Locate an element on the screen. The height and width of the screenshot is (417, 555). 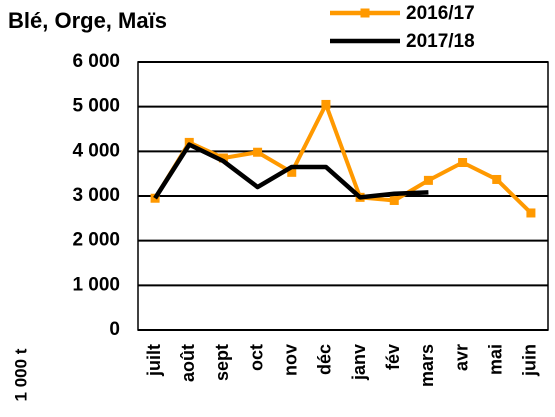
legend-label: 2017/18 is located at coordinates (440, 41).